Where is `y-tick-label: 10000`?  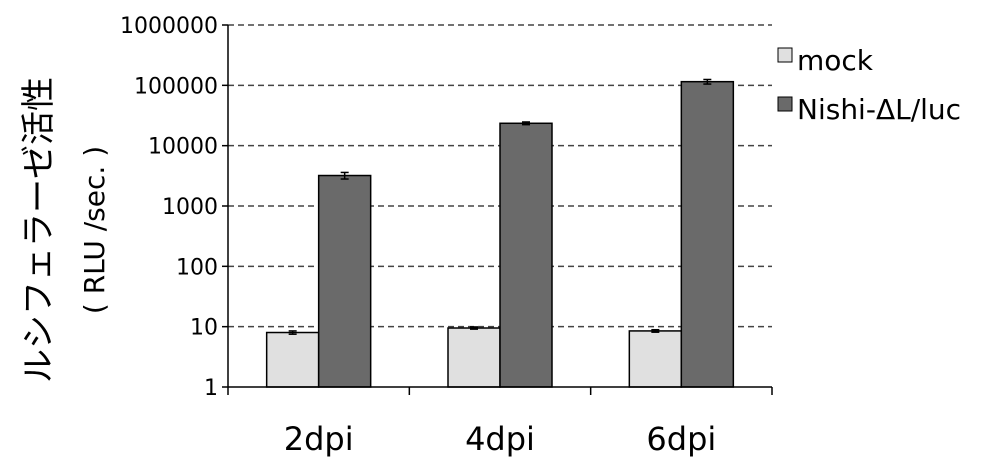 y-tick-label: 10000 is located at coordinates (183, 147).